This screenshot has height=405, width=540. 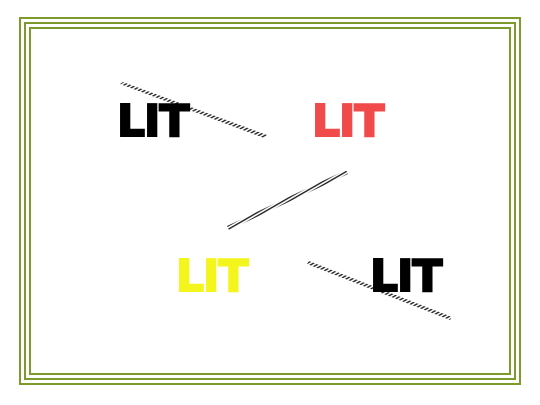 I want to click on lit-label-black-bottom-right: LIT, so click(x=406, y=276).